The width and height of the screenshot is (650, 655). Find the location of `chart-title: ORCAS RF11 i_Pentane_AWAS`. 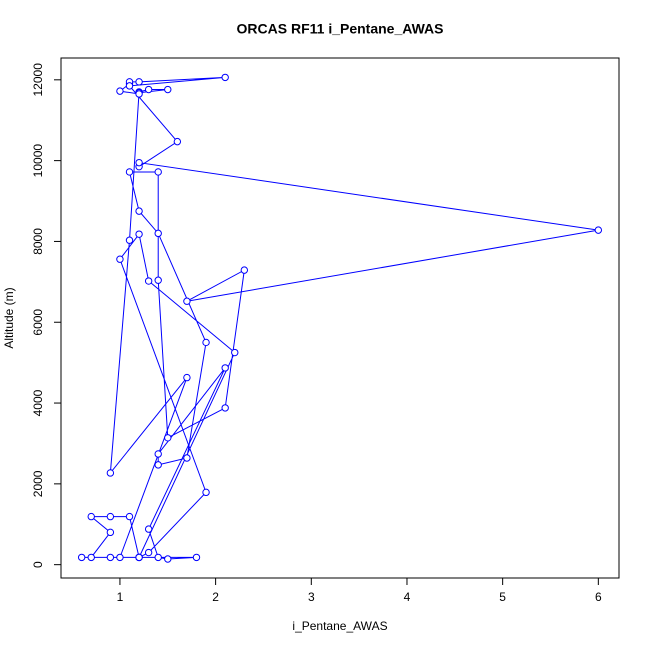

chart-title: ORCAS RF11 i_Pentane_AWAS is located at coordinates (340, 29).